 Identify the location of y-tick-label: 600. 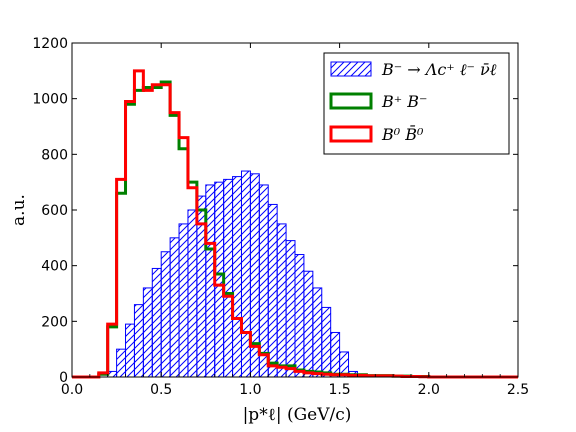
(54, 211).